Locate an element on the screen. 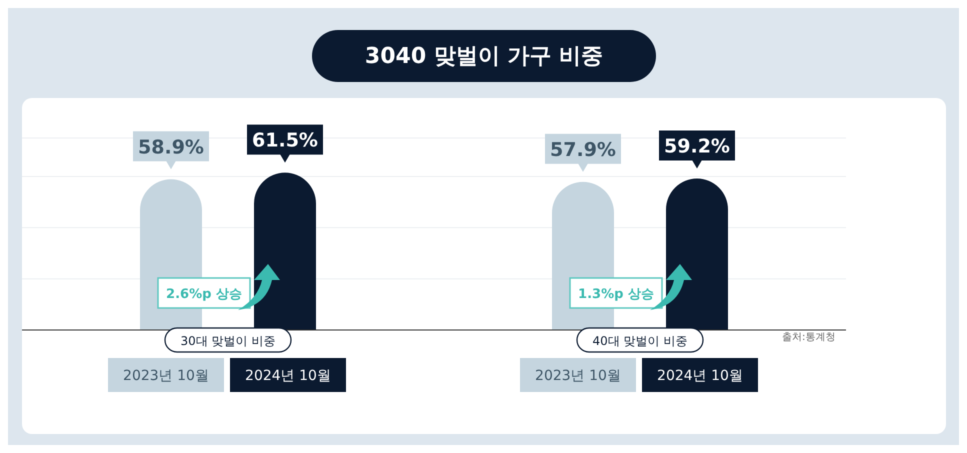  annotation: 1.3%p 상승 is located at coordinates (616, 294).